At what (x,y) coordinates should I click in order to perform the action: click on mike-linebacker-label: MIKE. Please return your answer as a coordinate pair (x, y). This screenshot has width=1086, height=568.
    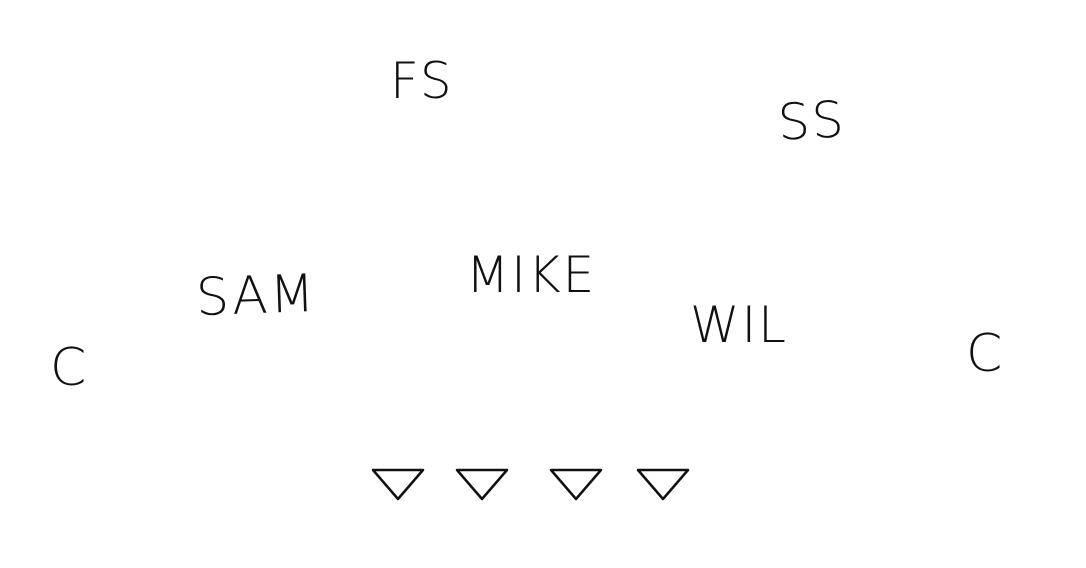
    Looking at the image, I should click on (531, 275).